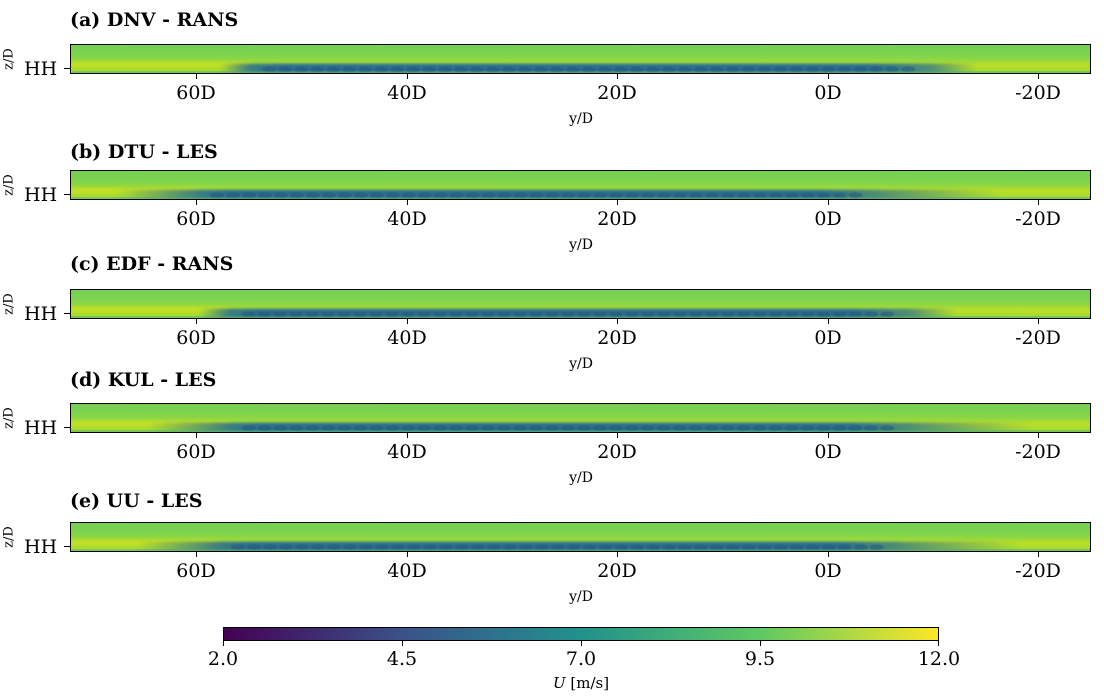 This screenshot has height=696, width=1104. What do you see at coordinates (580, 198) in the screenshot?
I see `ground-edge` at bounding box center [580, 198].